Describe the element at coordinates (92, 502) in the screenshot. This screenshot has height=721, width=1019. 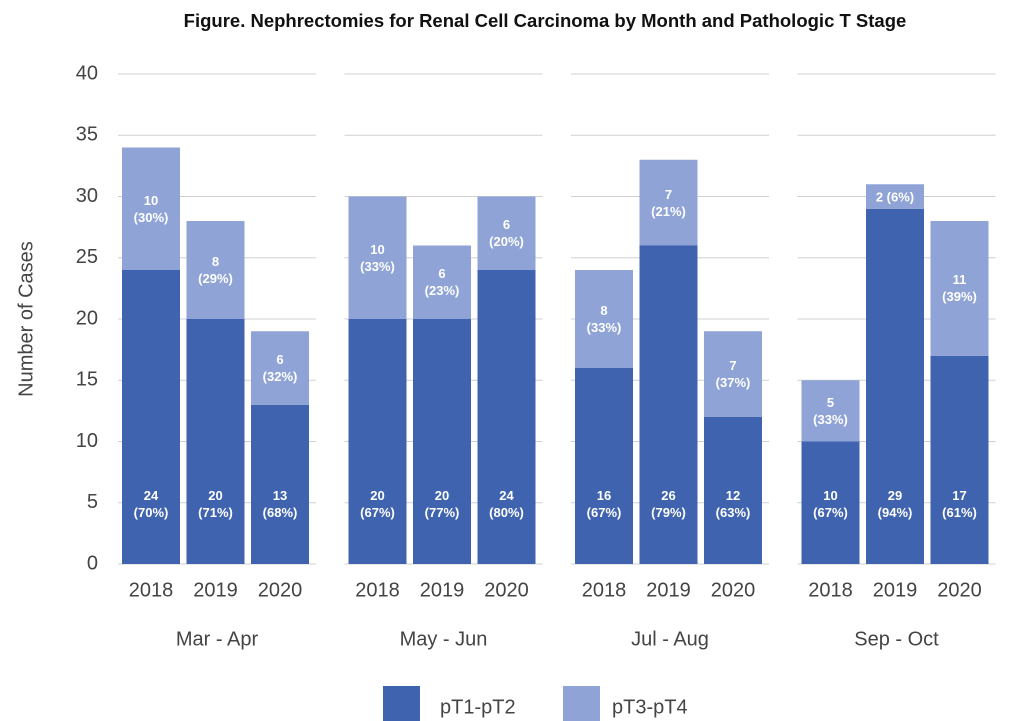
I see `y-tick-label: 5` at that location.